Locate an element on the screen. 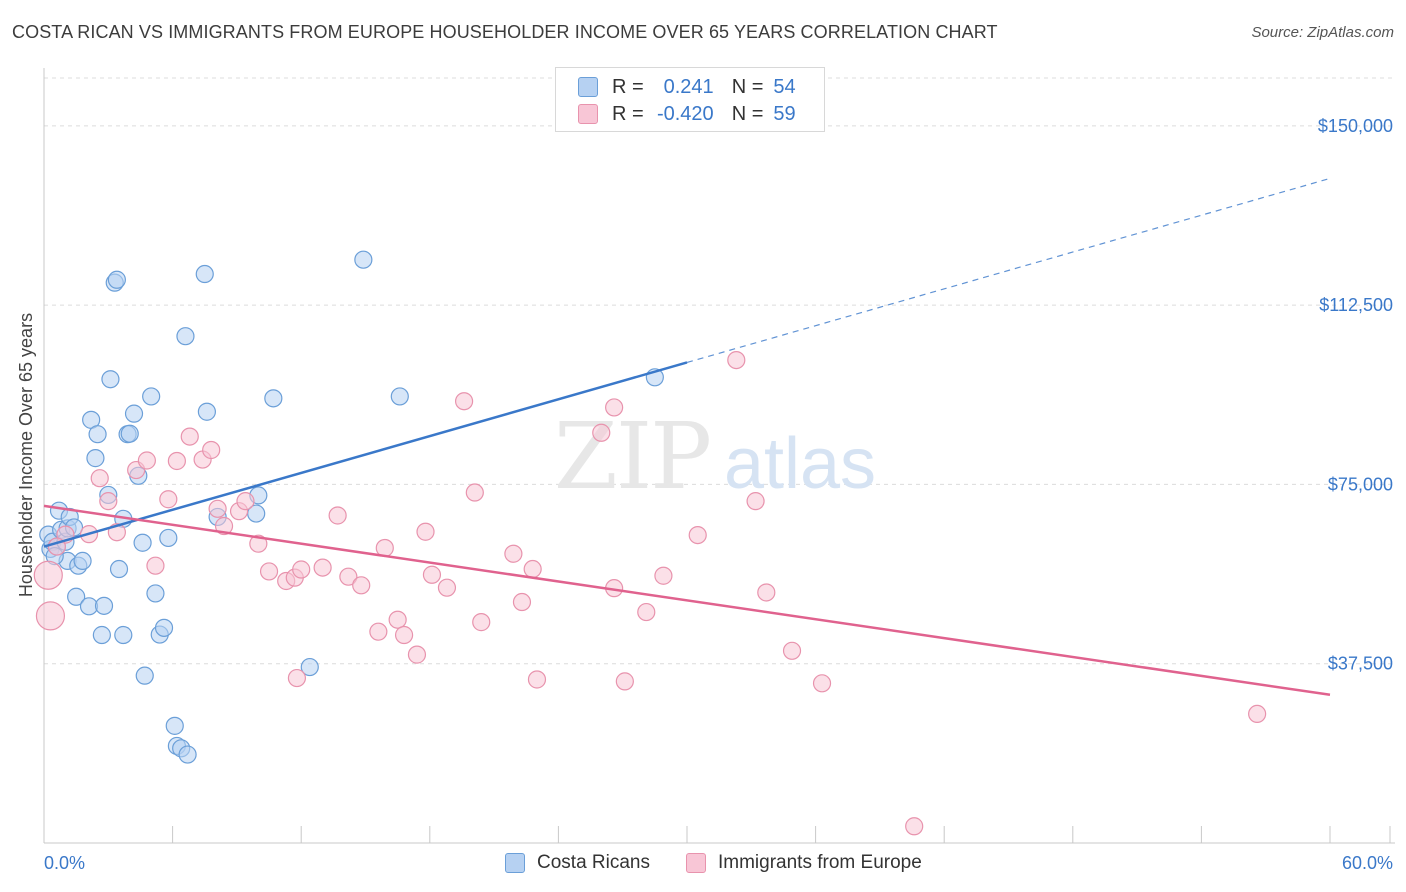 This screenshot has width=1406, height=892. bottom-legend-costa-ricans: Costa Ricans is located at coordinates (577, 863).